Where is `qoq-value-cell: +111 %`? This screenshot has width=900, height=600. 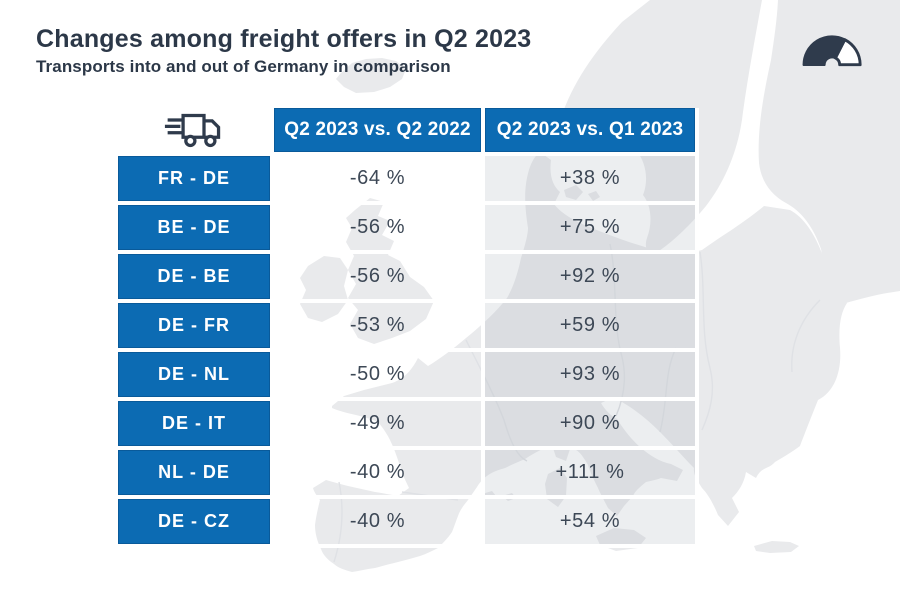 qoq-value-cell: +111 % is located at coordinates (592, 474).